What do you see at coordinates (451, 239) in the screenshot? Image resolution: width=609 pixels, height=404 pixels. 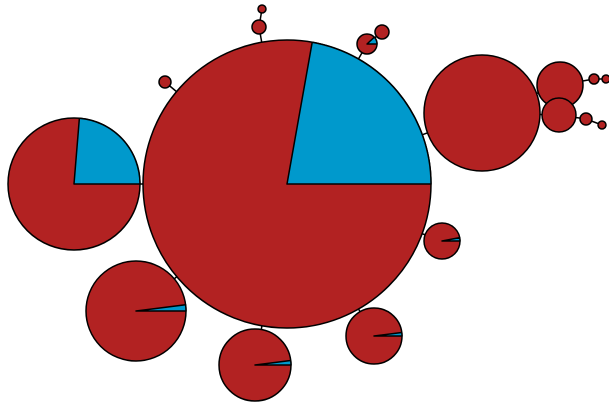 I see `node-wedge-right-mid-small` at bounding box center [451, 239].